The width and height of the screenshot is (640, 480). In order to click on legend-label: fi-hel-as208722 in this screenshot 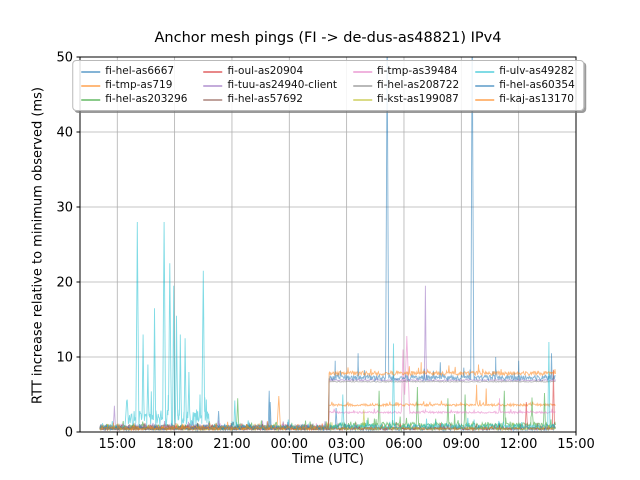, I will do `click(418, 85)`.